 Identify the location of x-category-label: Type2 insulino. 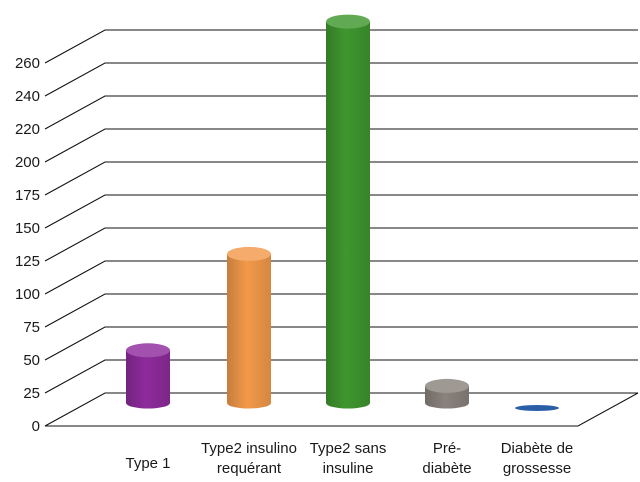
(249, 448).